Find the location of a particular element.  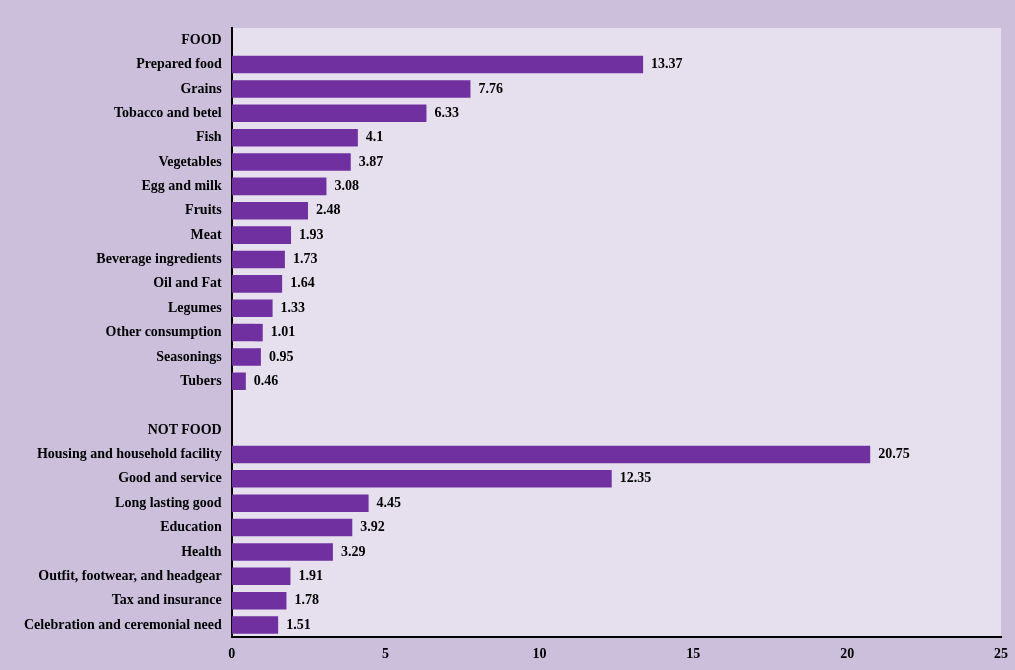

y-tick-label: Meat is located at coordinates (206, 234).